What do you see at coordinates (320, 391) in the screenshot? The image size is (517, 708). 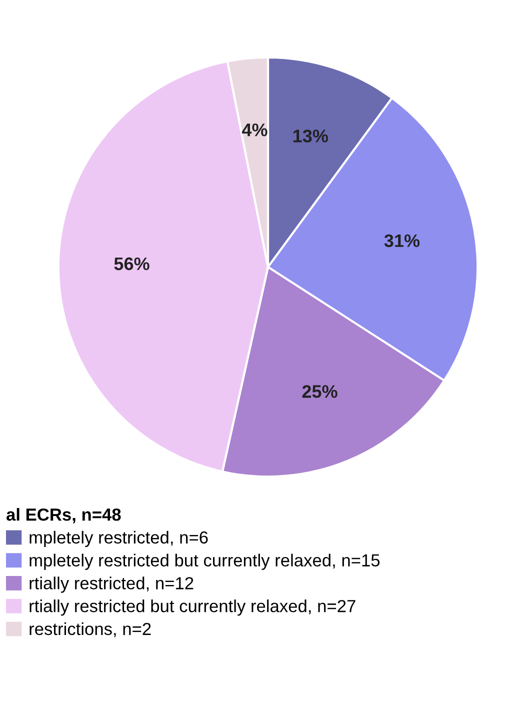 I see `data-label: 25%` at bounding box center [320, 391].